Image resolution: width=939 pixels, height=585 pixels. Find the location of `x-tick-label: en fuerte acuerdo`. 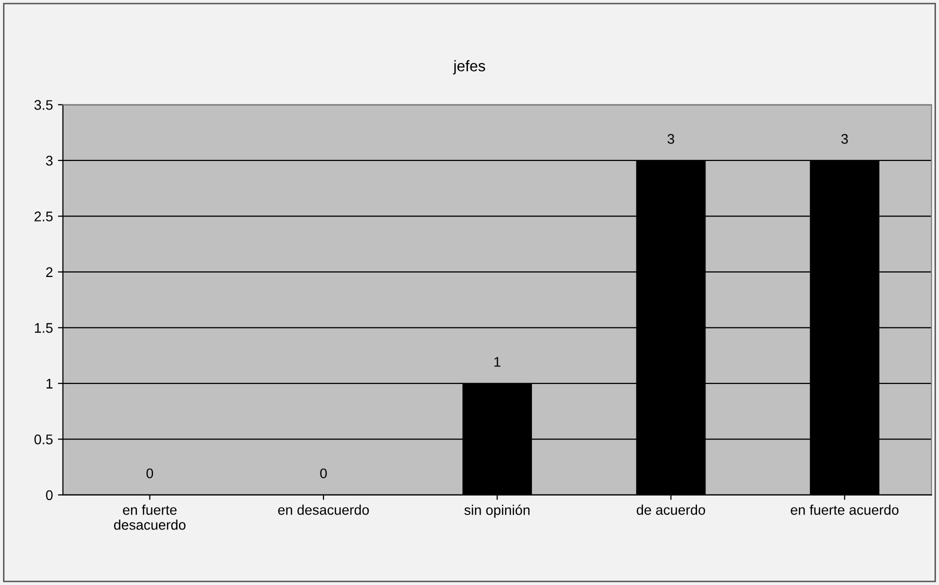

x-tick-label: en fuerte acuerdo is located at coordinates (844, 509).